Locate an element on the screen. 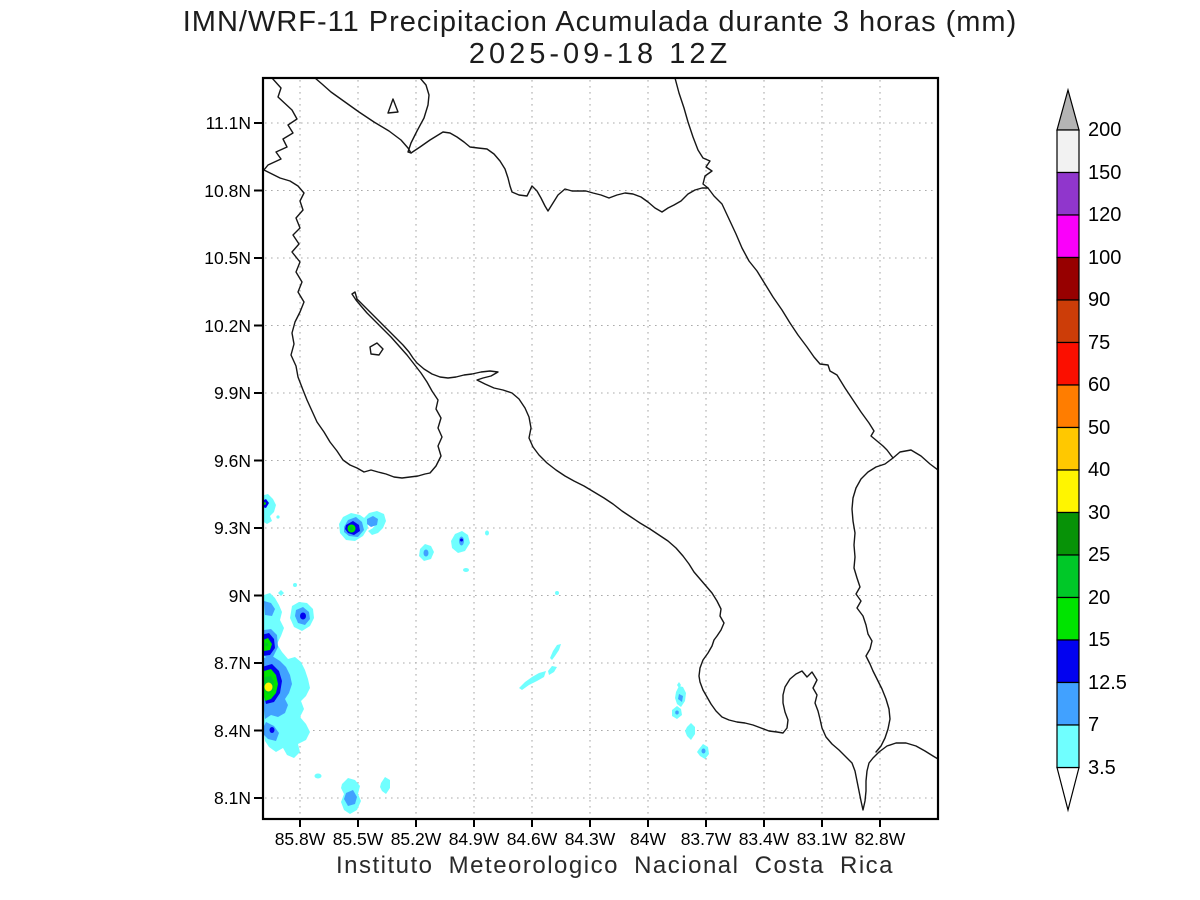  colorbar-tick-label: 60 is located at coordinates (1099, 385).